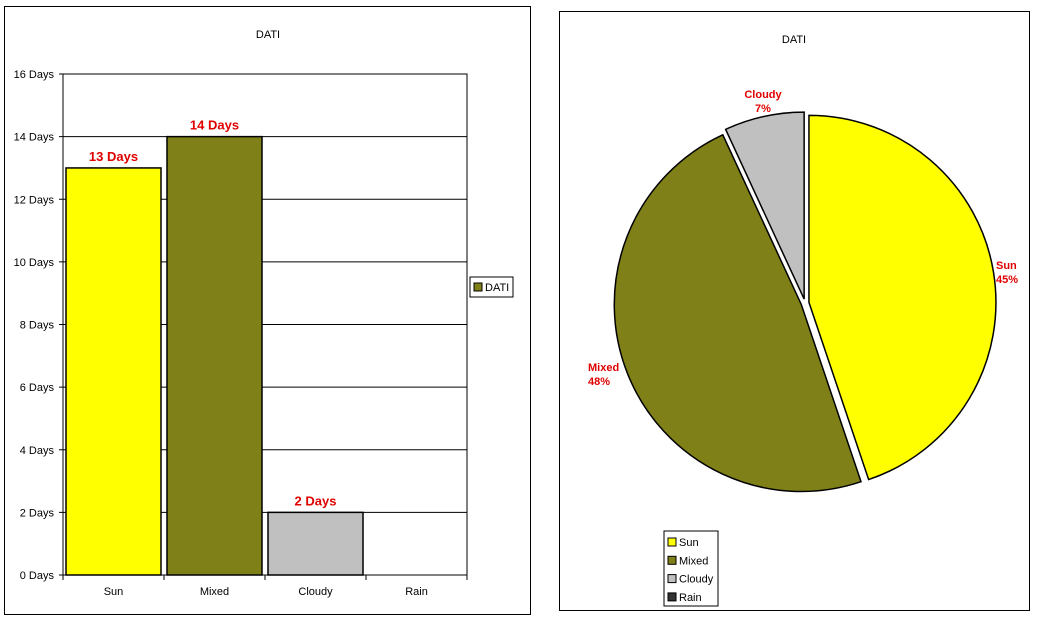  What do you see at coordinates (214, 592) in the screenshot?
I see `x-tick-label: Mixed` at bounding box center [214, 592].